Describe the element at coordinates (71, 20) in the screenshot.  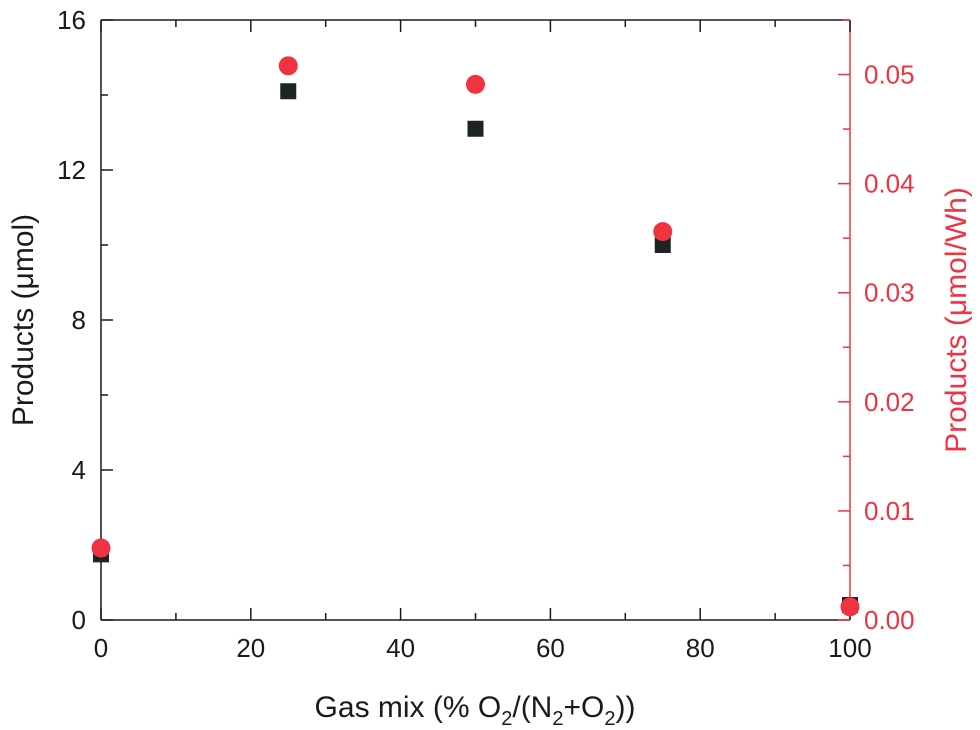
I see `y-tick-label: 16` at that location.